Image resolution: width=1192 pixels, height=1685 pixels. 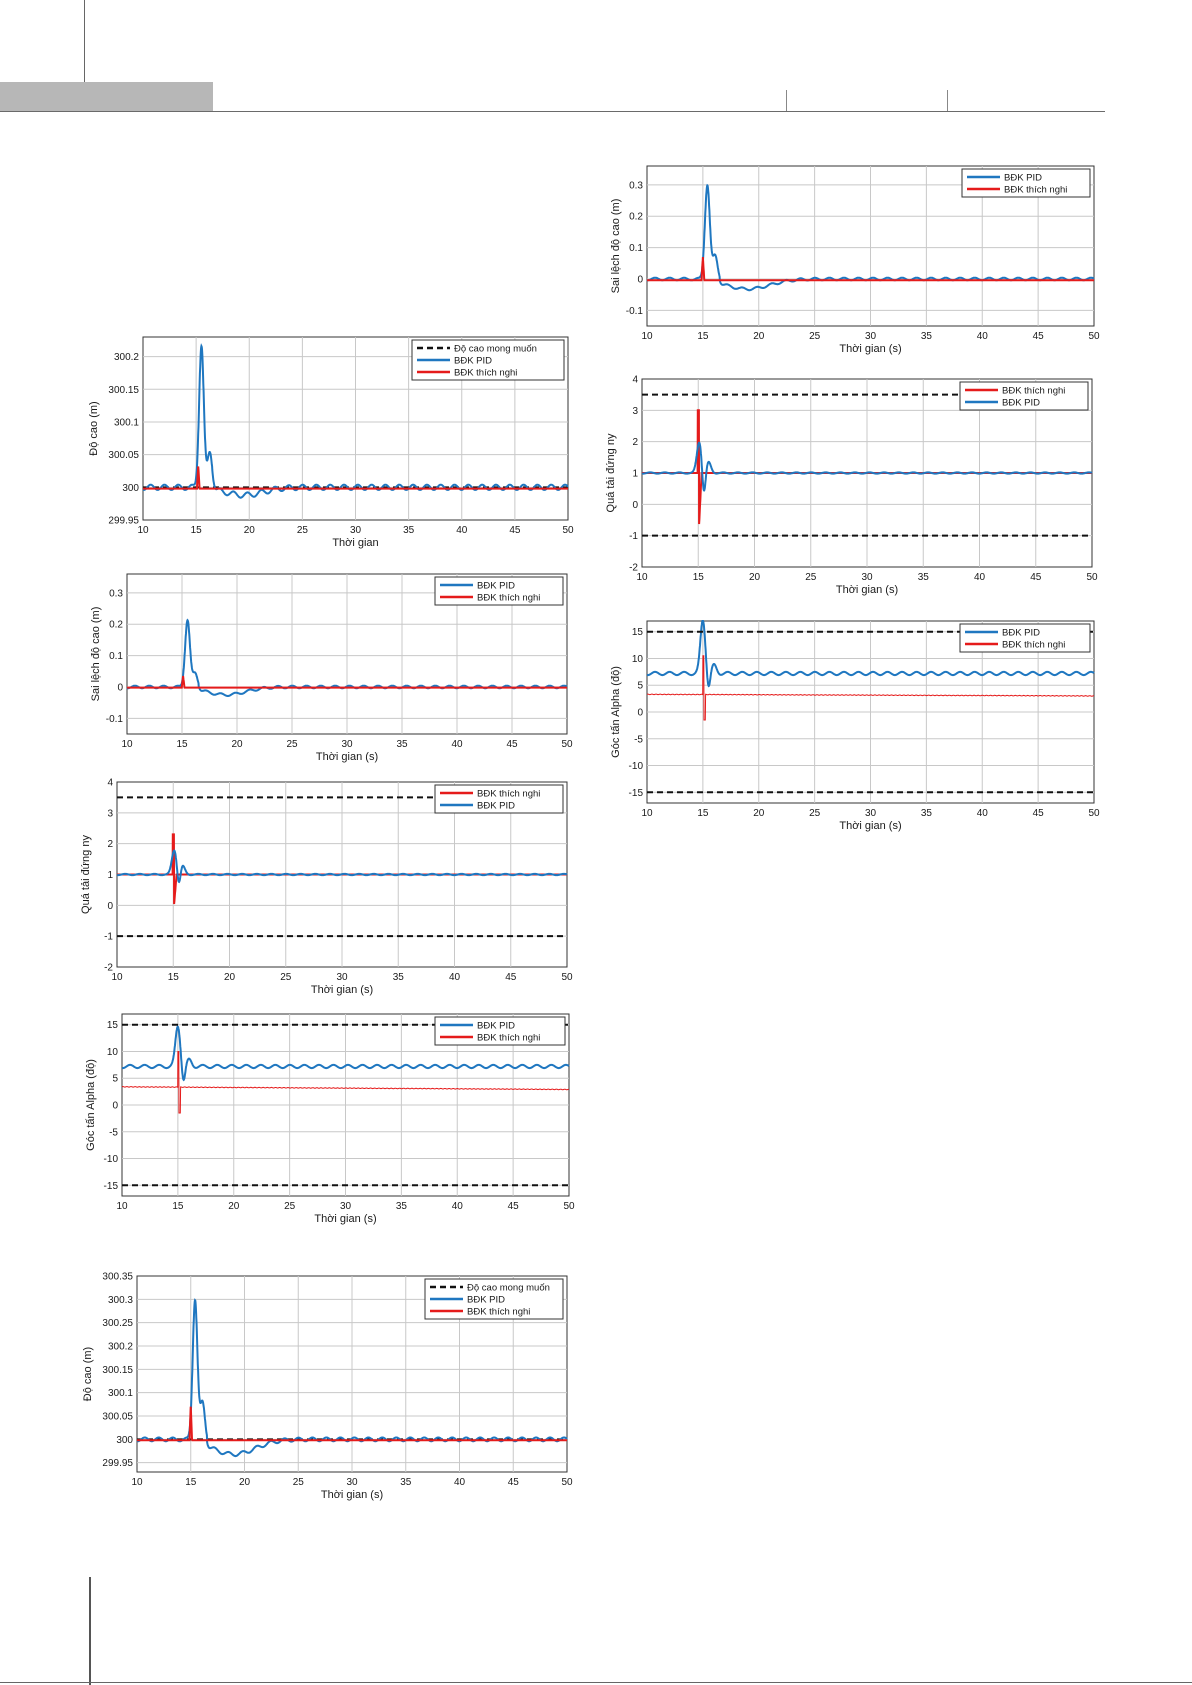 What do you see at coordinates (596, 1682) in the screenshot?
I see `footer-rule` at bounding box center [596, 1682].